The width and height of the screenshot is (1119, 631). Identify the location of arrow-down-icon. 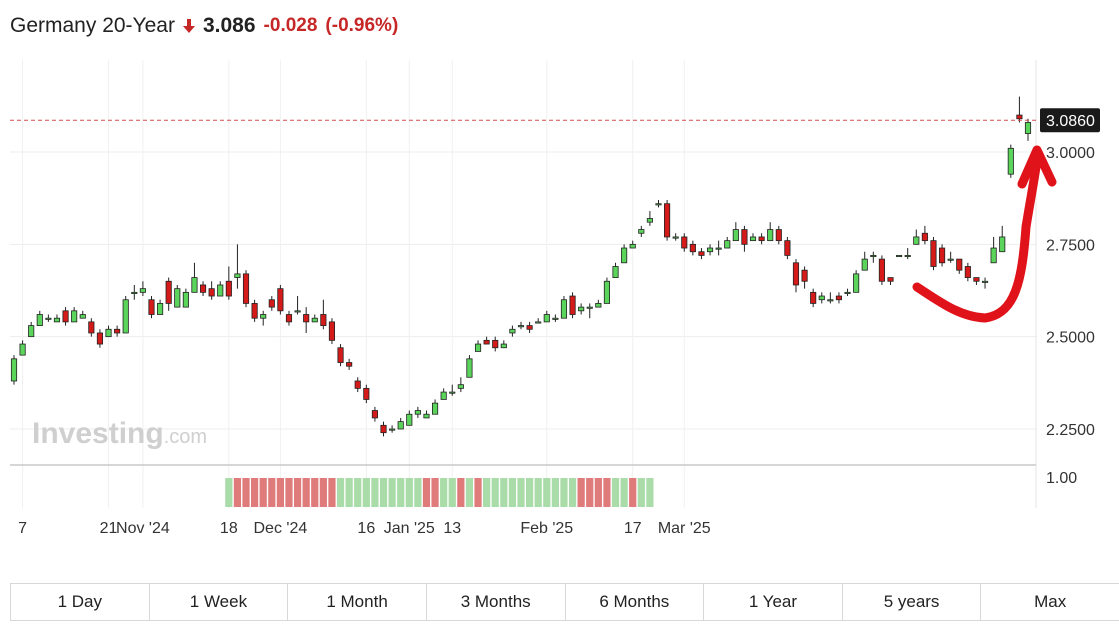
(188, 26).